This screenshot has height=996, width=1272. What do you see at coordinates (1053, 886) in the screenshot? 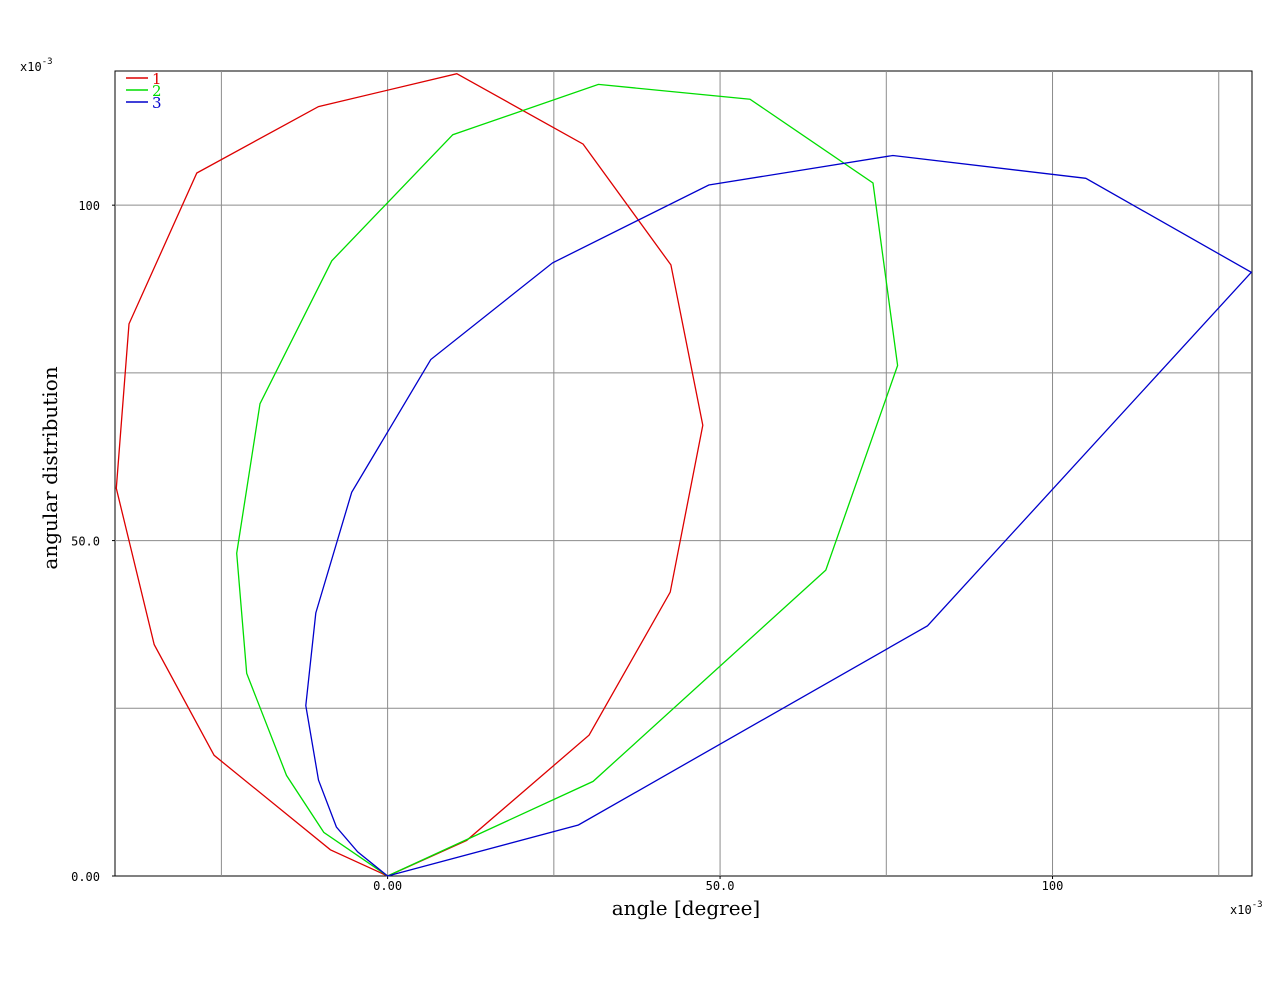
I see `x-tick-label: 100` at bounding box center [1053, 886].